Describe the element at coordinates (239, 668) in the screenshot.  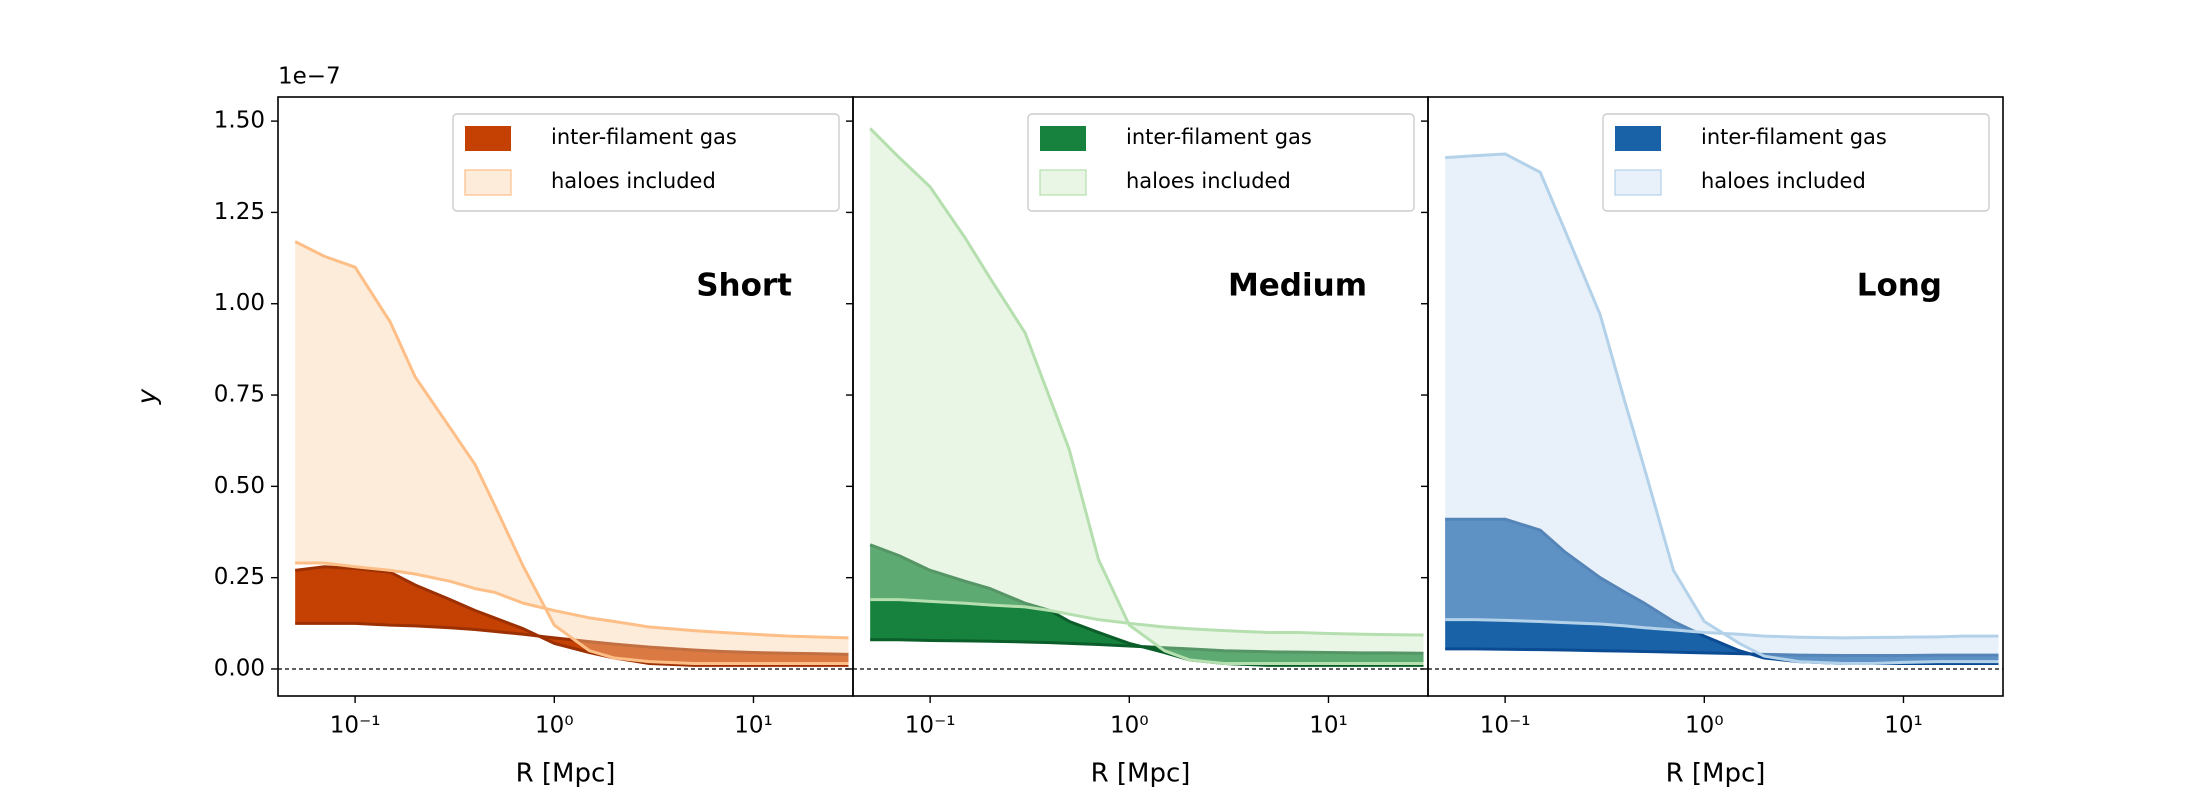
I see `y-tick-label: 0.00` at that location.